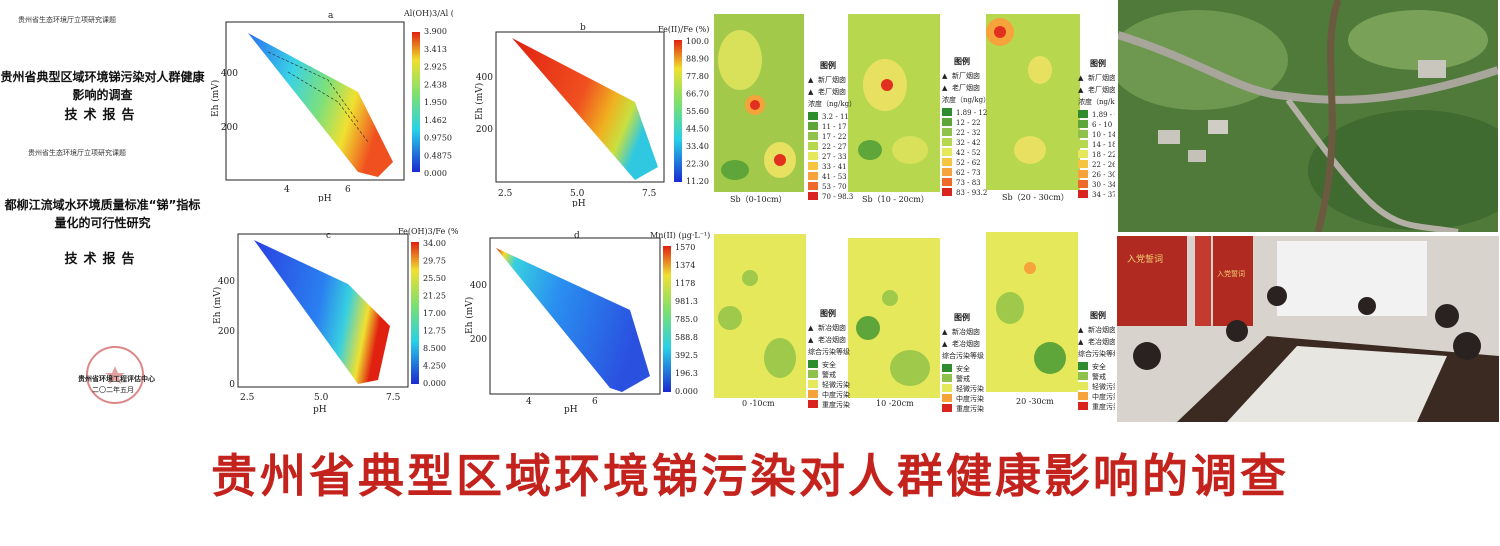  Describe the element at coordinates (583, 28) in the screenshot. I see `chart-label: b` at that location.